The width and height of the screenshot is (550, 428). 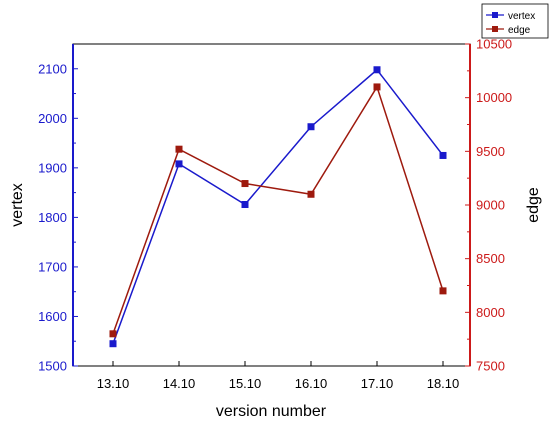 I want to click on y-left-tick-label: 1500, so click(x=52, y=366).